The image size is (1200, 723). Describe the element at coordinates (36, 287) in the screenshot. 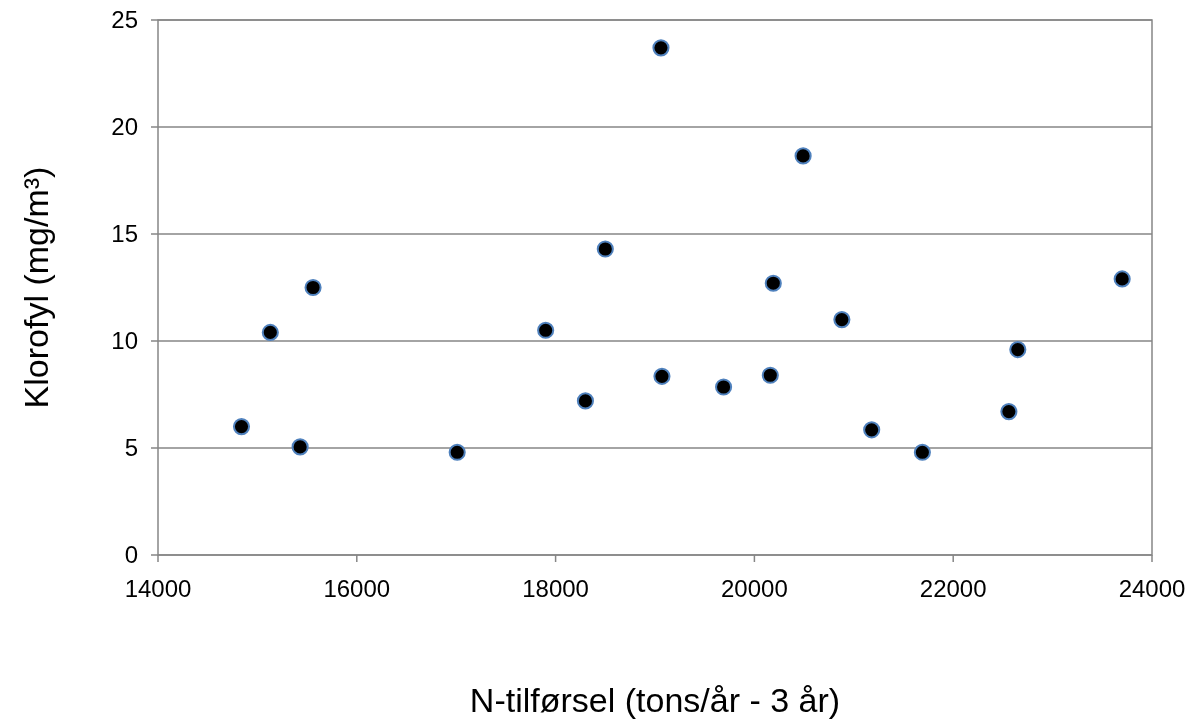

I see `y-axis-title: Klorofyl (mg/m³)` at that location.